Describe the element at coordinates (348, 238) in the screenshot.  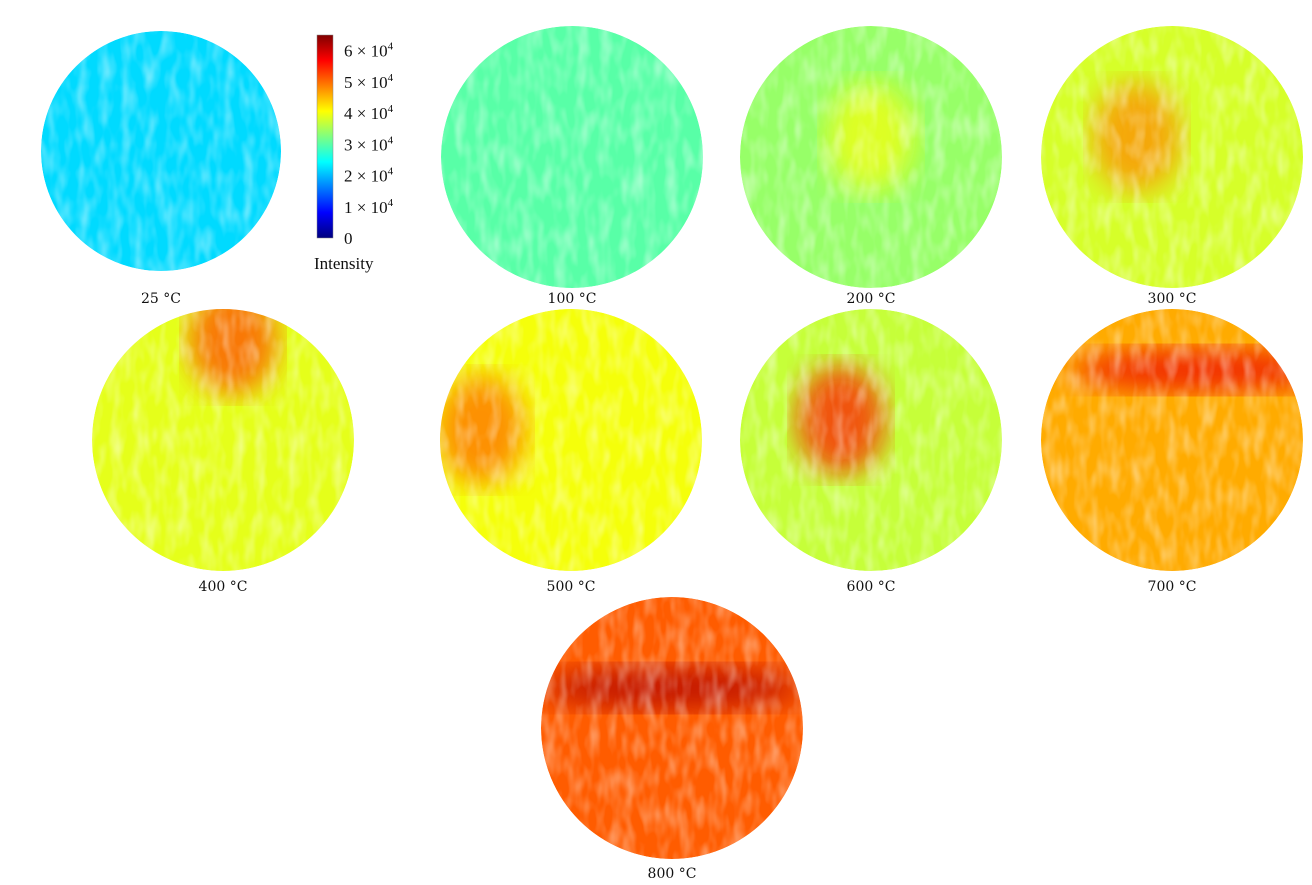
I see `colorbar-tick-label: 0` at that location.